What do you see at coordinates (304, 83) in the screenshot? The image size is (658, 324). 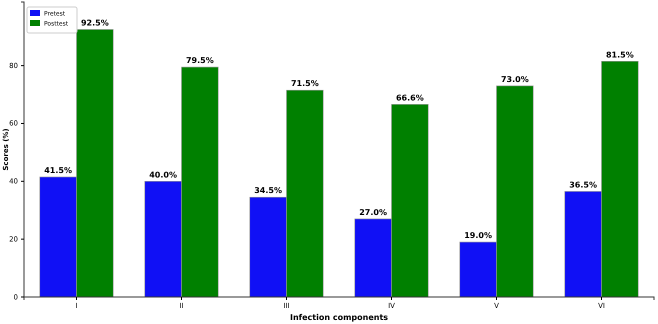 I see `data-label: 71.5%` at bounding box center [304, 83].